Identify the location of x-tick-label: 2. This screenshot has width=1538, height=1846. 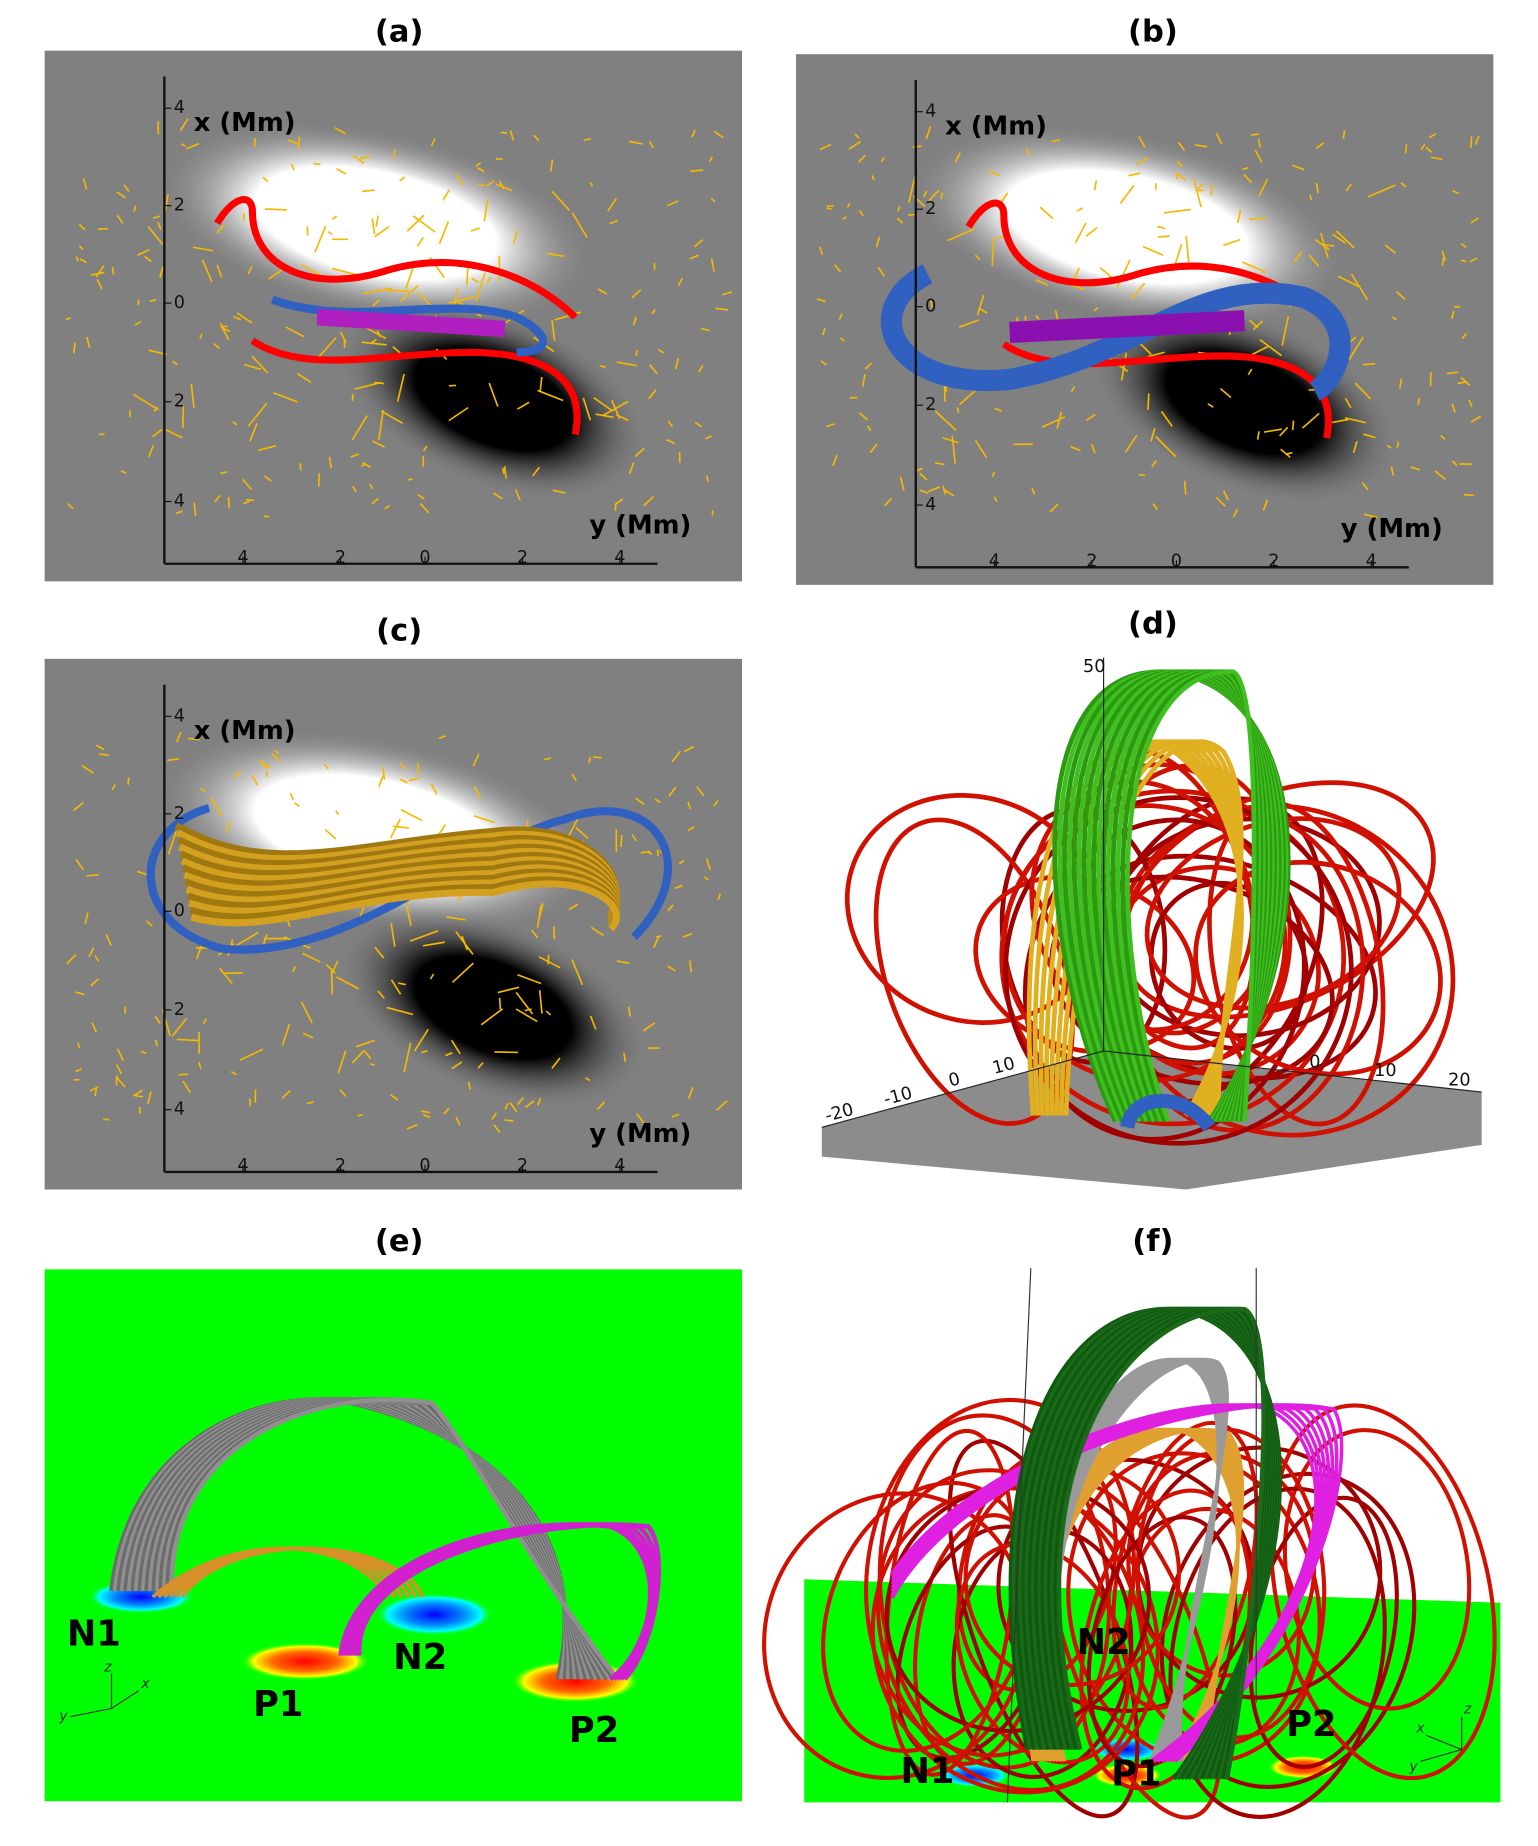
(179, 206).